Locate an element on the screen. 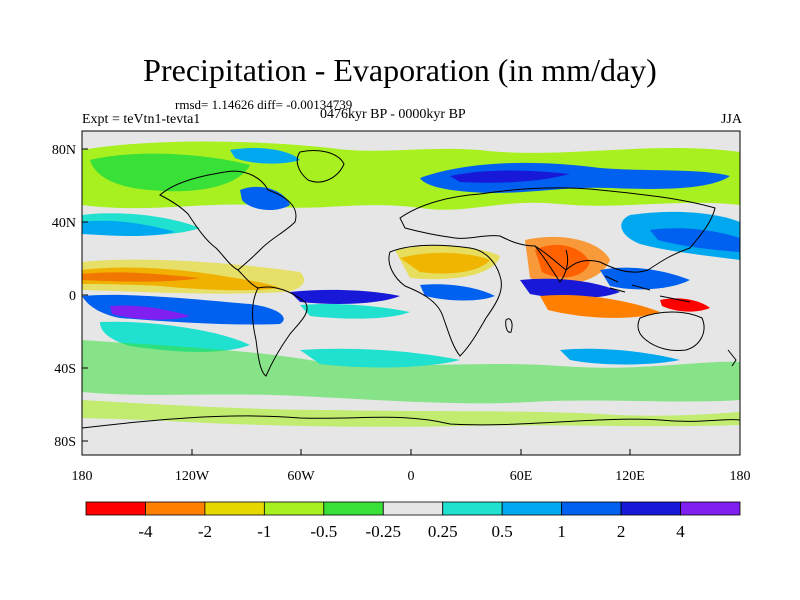  x-tick-120w: 120W is located at coordinates (192, 476).